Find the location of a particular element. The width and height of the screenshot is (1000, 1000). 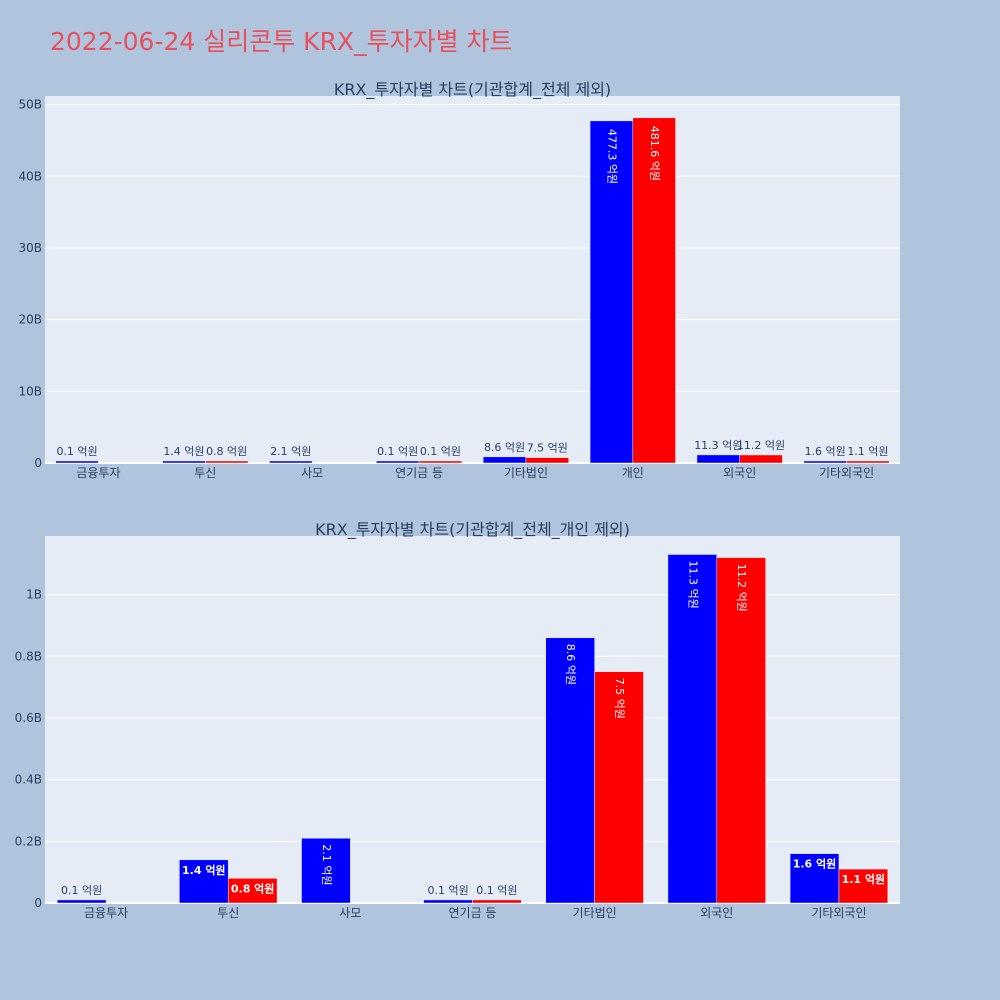

page-title: 2022-06-24 실리콘투 KRX_투자자별 차트 is located at coordinates (281, 41).